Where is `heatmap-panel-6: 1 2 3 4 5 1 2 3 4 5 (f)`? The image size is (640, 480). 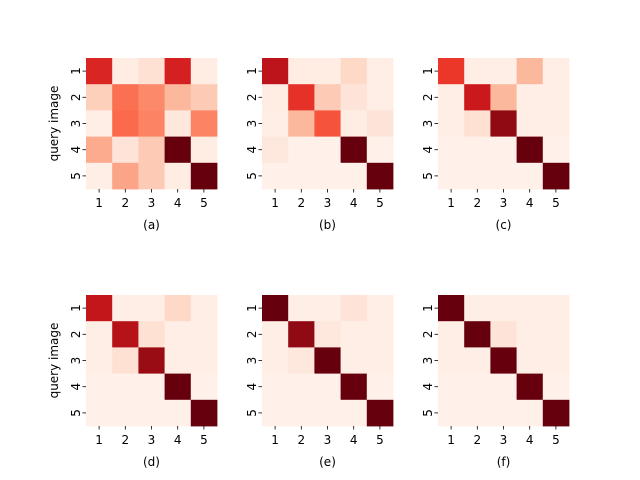 heatmap-panel-6: 1 2 3 4 5 1 2 3 4 5 (f) is located at coordinates (495, 382).